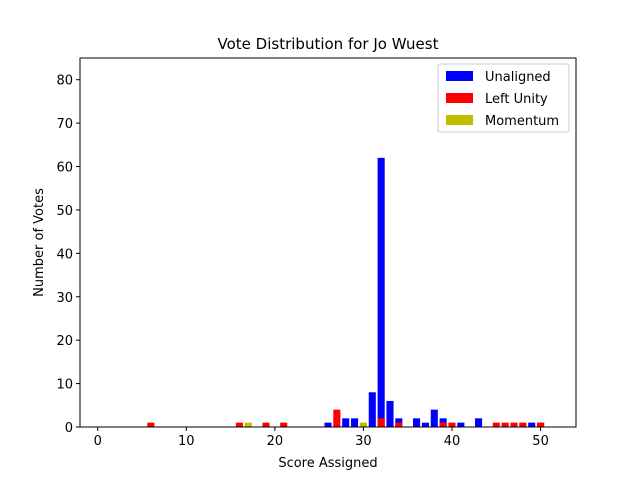 The width and height of the screenshot is (640, 480). What do you see at coordinates (64, 298) in the screenshot?
I see `y-tick-label: 30` at bounding box center [64, 298].